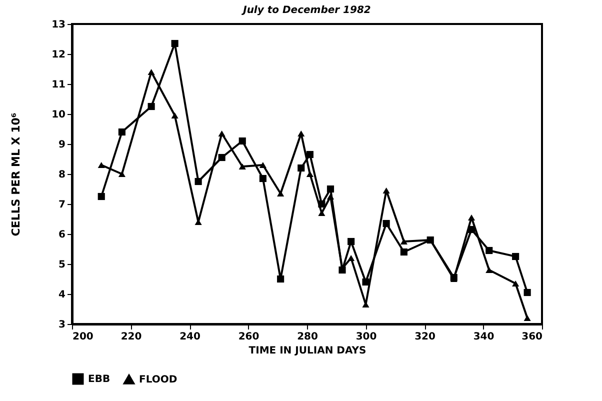 This screenshot has width=602, height=401. I want to click on x-tick-label: 200, so click(83, 337).